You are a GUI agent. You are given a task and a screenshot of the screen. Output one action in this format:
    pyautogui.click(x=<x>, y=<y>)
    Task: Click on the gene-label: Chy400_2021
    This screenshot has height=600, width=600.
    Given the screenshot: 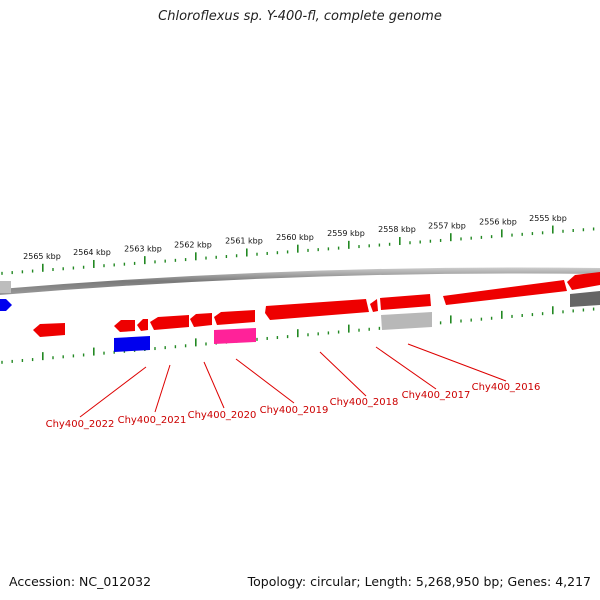 What is the action you would take?
    pyautogui.click(x=152, y=420)
    